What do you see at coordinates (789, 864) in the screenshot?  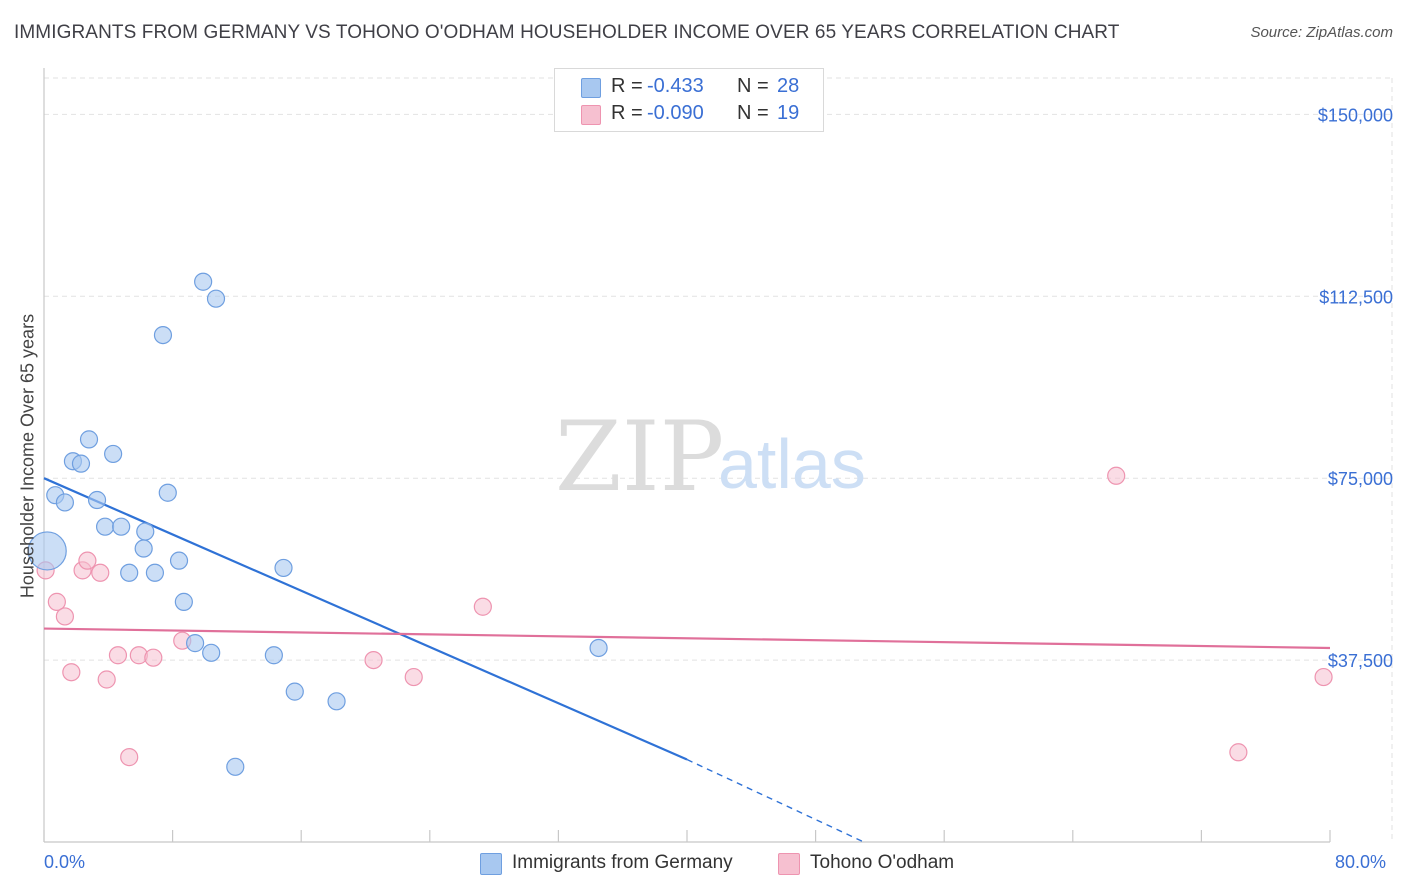 I see `tohono-legend-swatch` at bounding box center [789, 864].